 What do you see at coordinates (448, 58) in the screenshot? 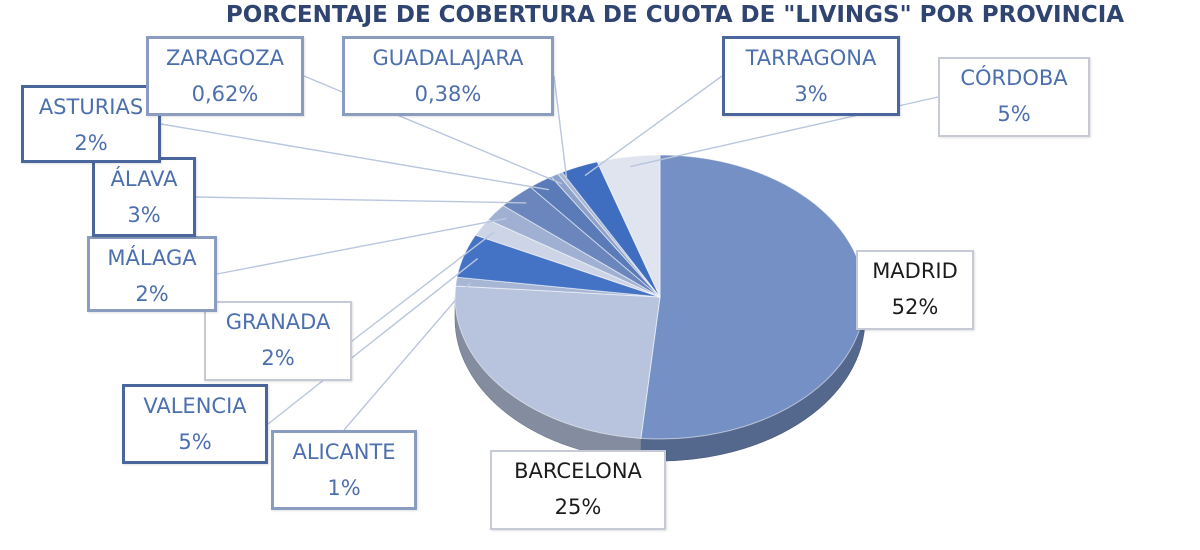
I see `data-label-name: GUADALAJARA` at bounding box center [448, 58].